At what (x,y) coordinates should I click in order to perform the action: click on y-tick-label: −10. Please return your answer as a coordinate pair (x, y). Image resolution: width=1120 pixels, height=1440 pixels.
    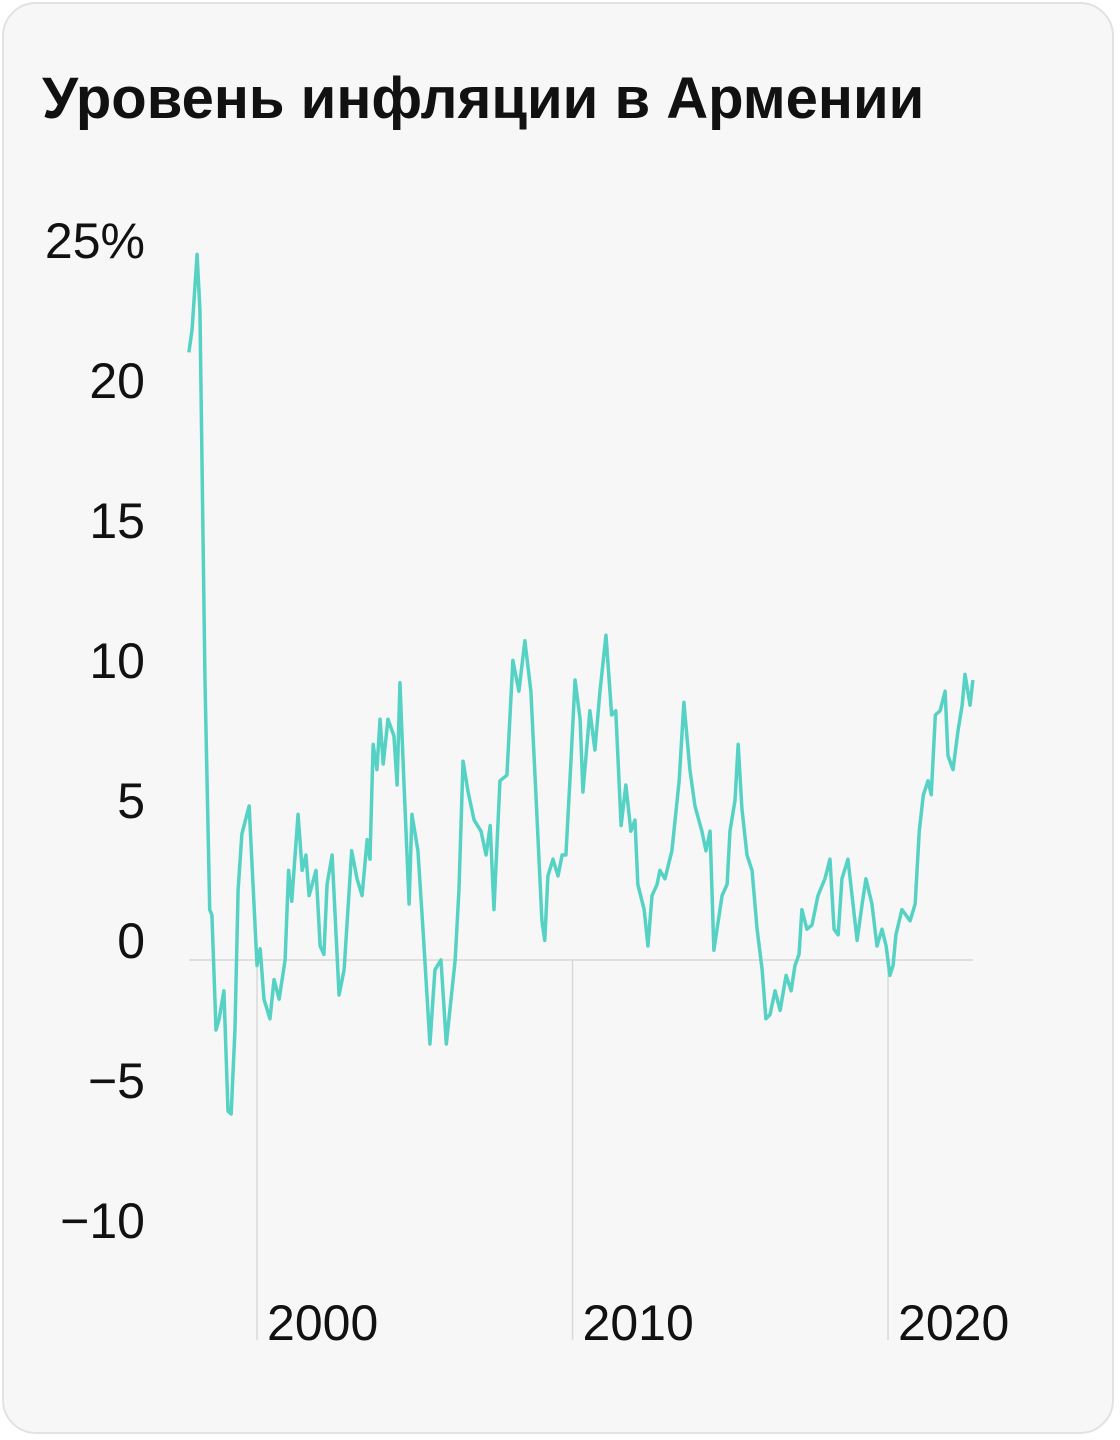
    Looking at the image, I should click on (102, 1221).